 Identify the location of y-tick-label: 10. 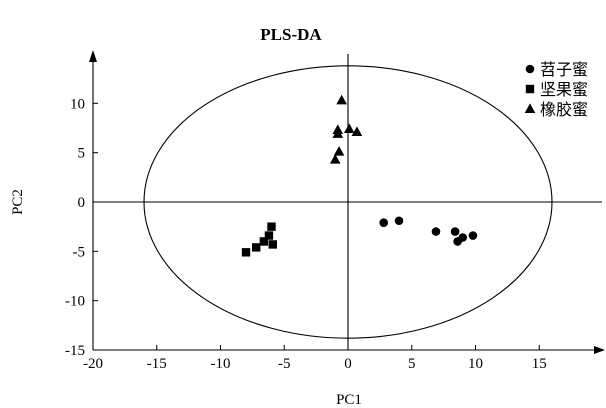
(77, 104).